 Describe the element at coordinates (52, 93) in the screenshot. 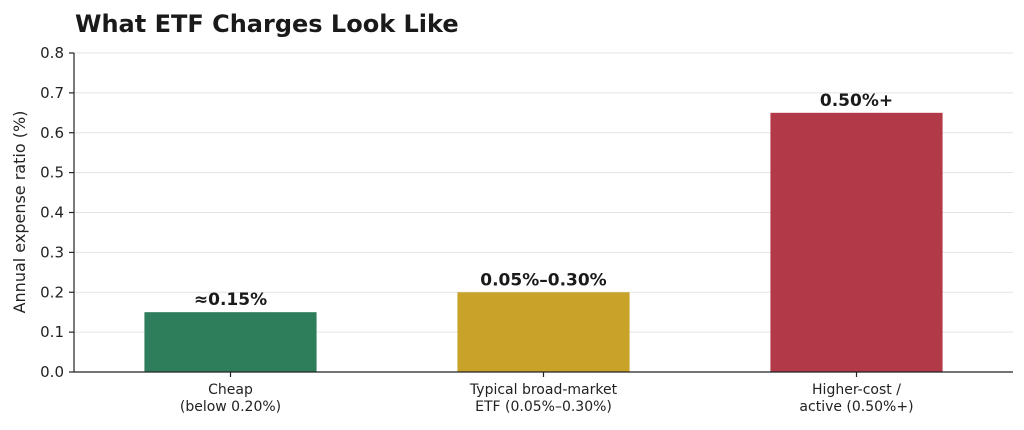

I see `y-tick-label: 0.7` at that location.